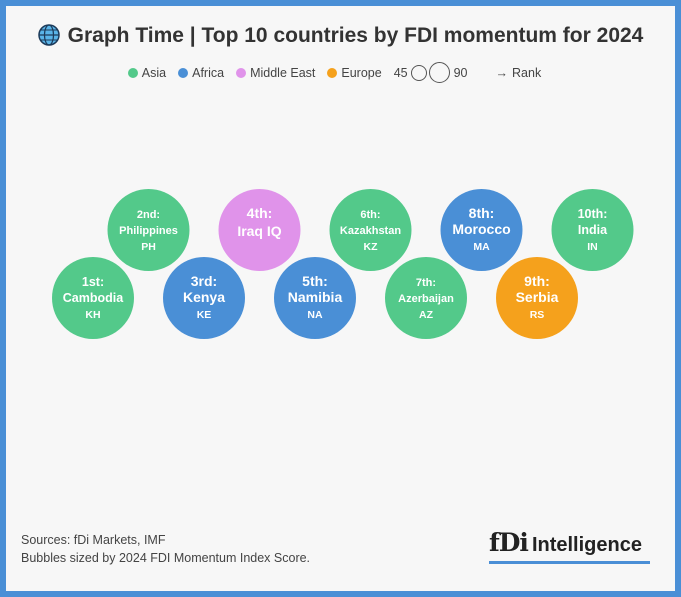 This screenshot has width=681, height=597. Describe the element at coordinates (527, 72) in the screenshot. I see `legend-rank-label: Rank` at that location.